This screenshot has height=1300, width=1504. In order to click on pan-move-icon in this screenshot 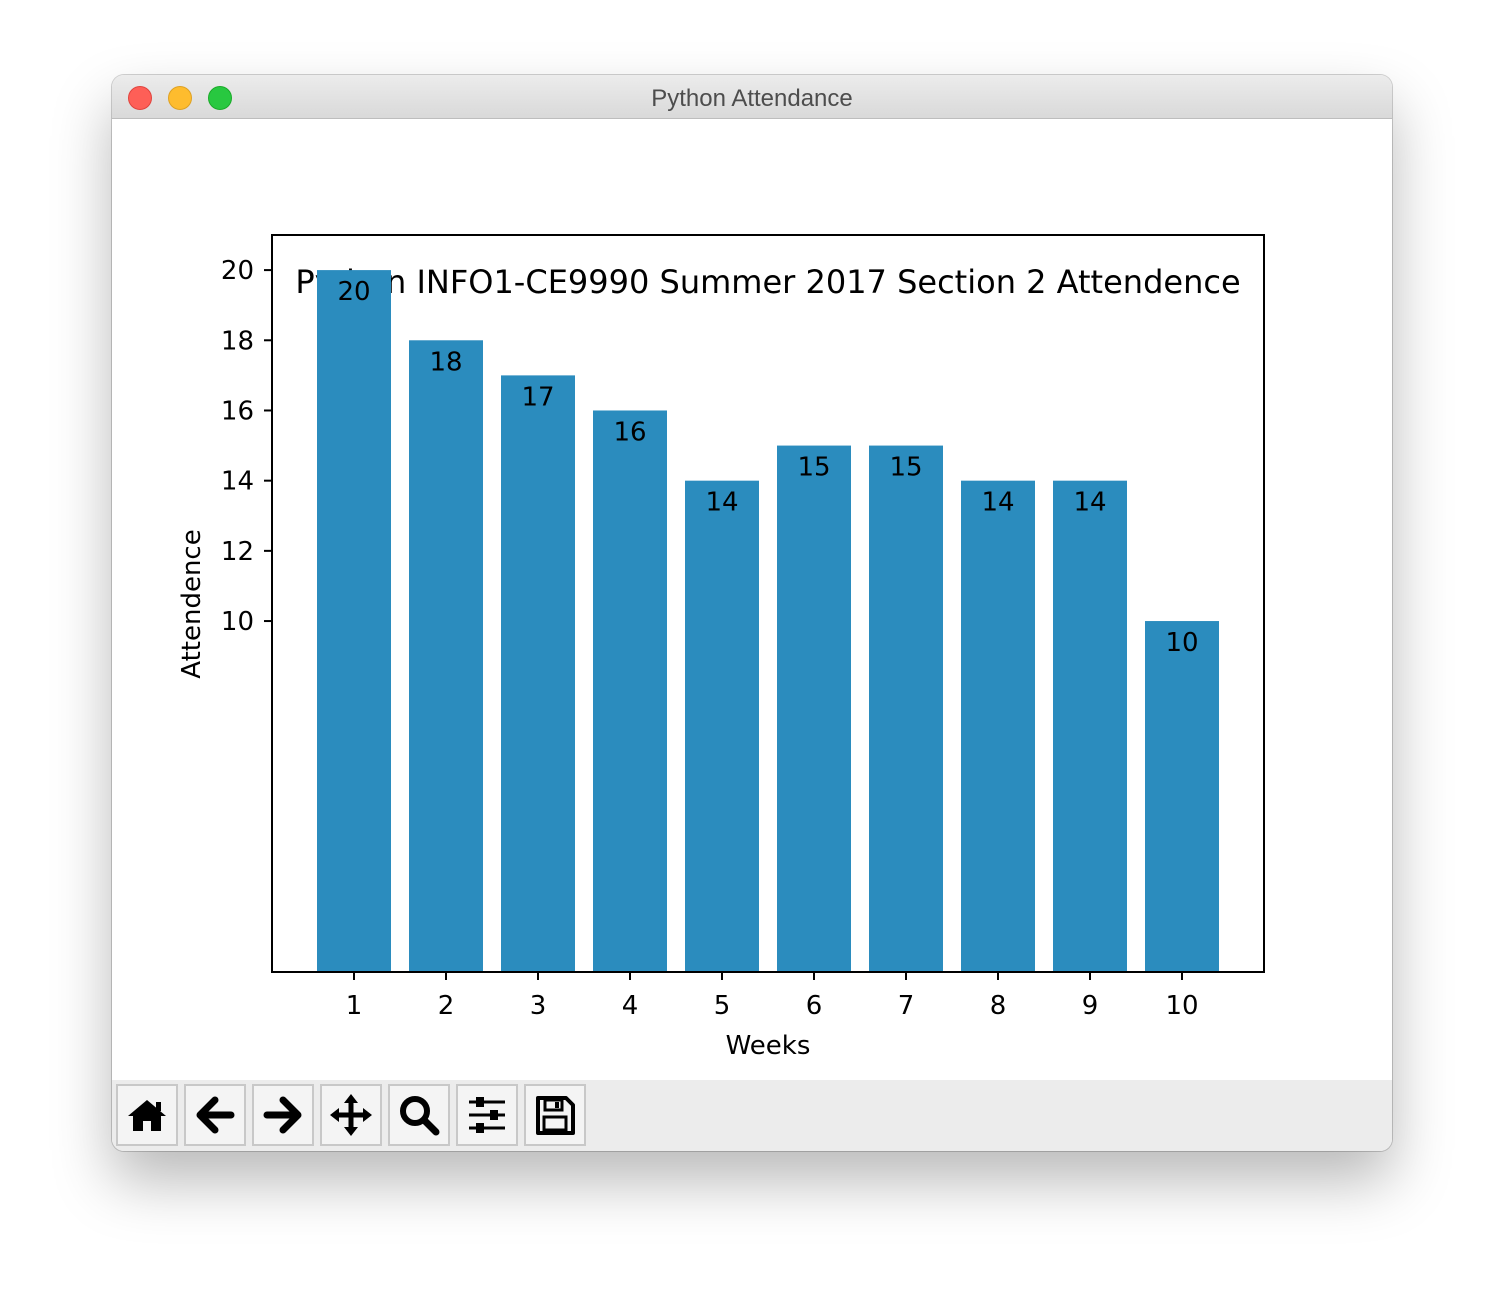, I will do `click(351, 1115)`.